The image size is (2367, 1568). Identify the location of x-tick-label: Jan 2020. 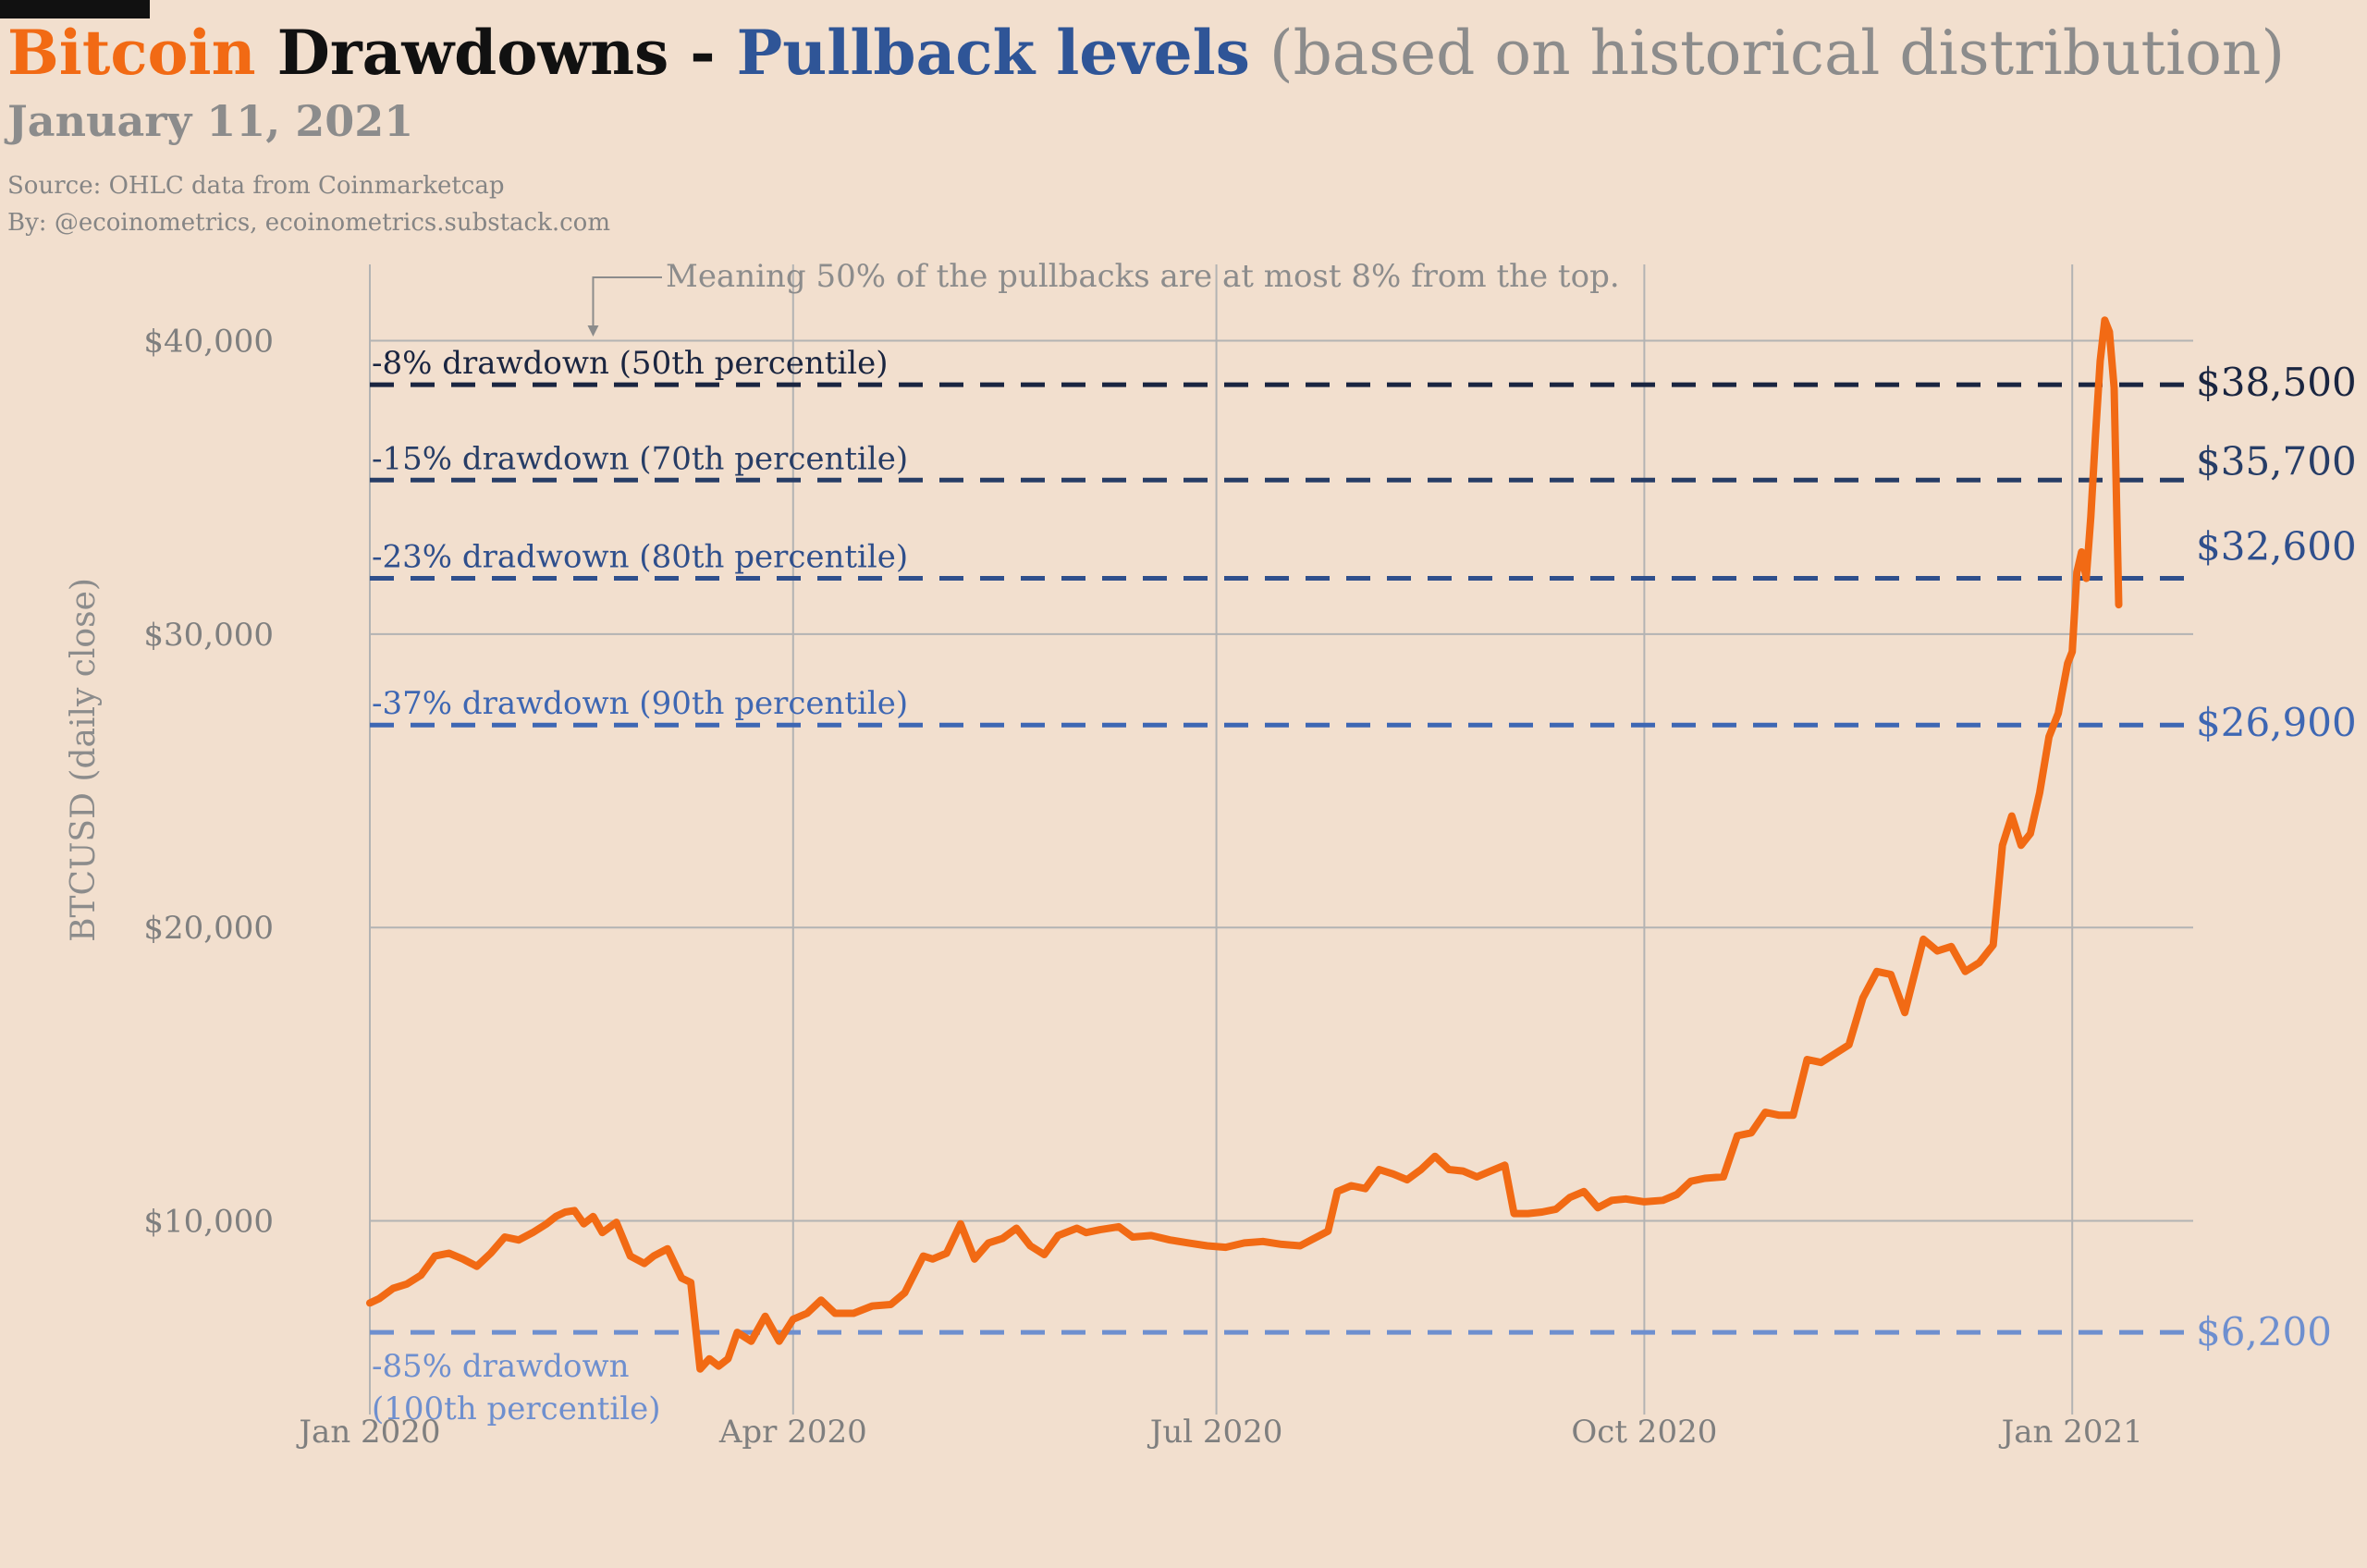
(368, 1433).